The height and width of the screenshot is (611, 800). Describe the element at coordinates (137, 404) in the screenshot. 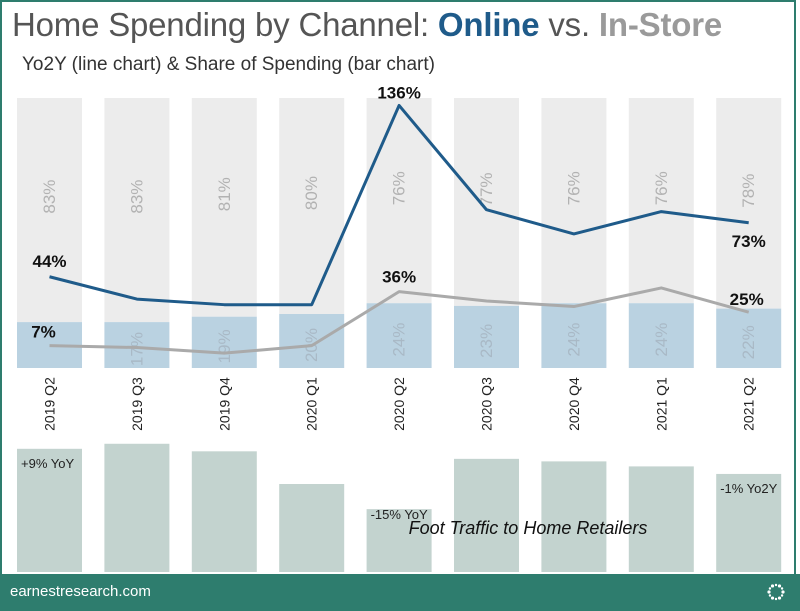

I see `category-tick-label: 2019 Q3` at that location.